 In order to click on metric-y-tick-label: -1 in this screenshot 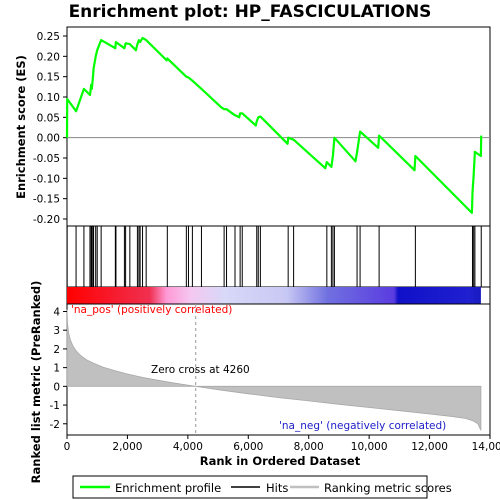, I will do `click(55, 406)`.